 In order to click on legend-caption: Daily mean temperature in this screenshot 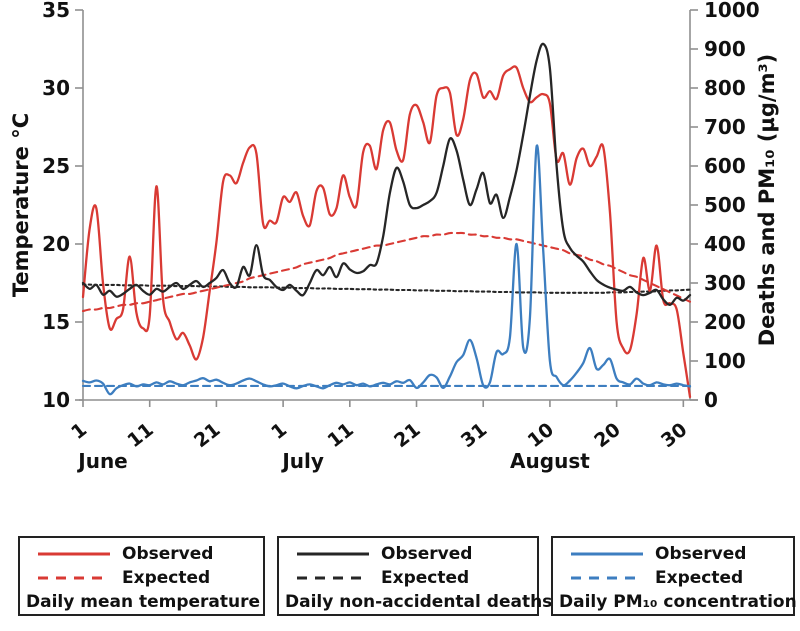, I will do `click(143, 602)`.